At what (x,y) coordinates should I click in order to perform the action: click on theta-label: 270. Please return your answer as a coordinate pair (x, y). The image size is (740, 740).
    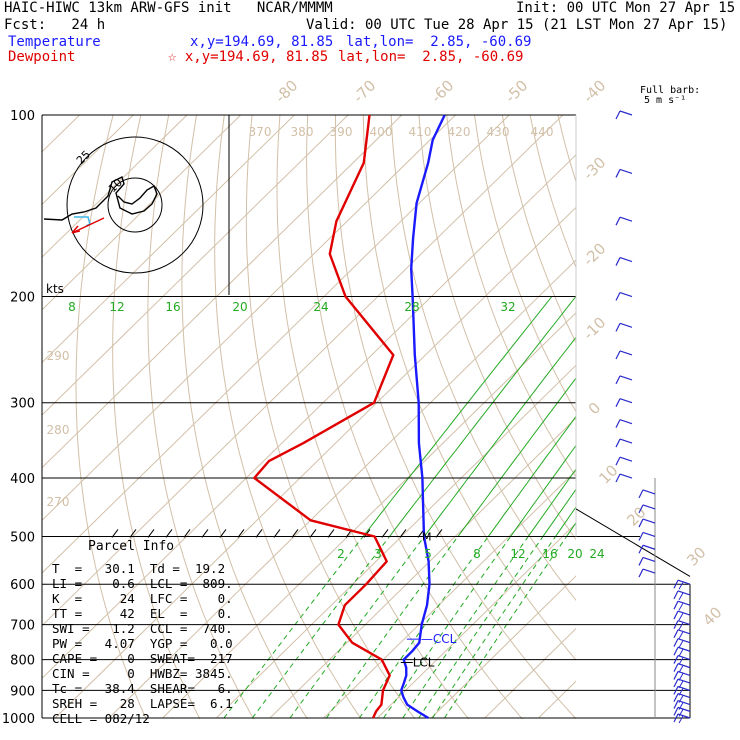
    Looking at the image, I should click on (58, 502).